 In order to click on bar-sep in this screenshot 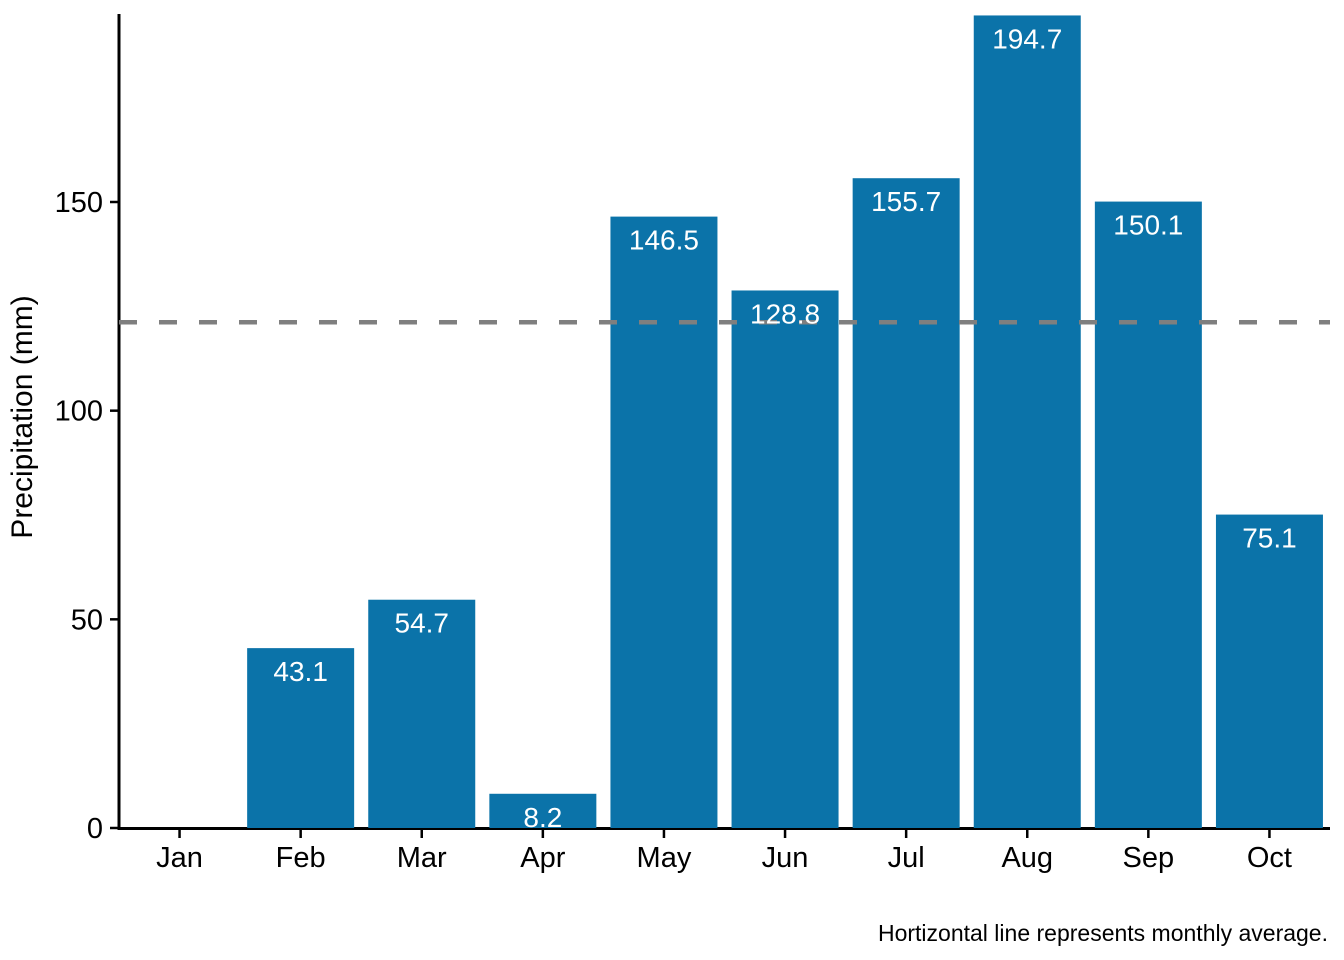, I will do `click(1148, 515)`.